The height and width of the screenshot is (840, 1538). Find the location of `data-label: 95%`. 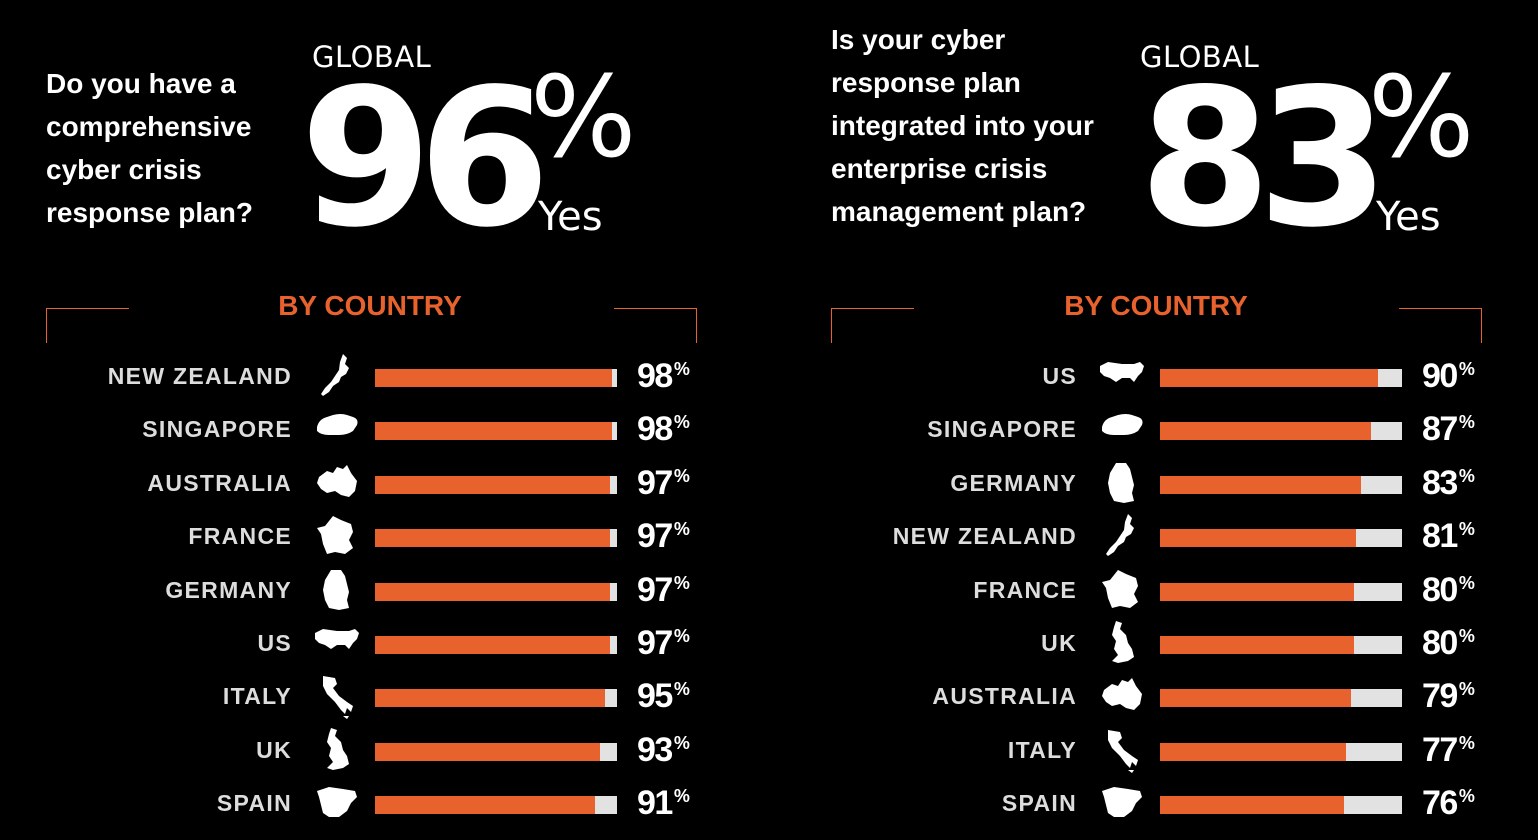

data-label: 95% is located at coordinates (663, 696).